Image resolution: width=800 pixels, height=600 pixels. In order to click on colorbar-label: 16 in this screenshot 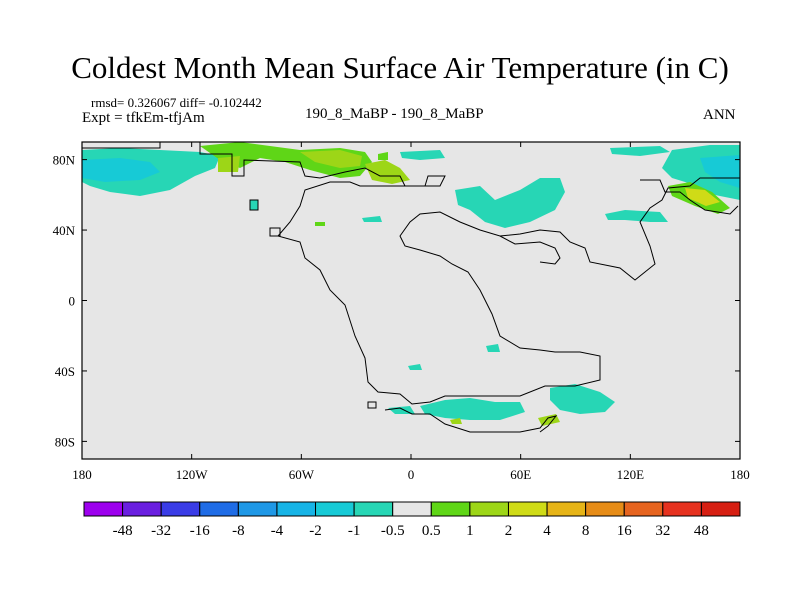, I will do `click(625, 531)`.